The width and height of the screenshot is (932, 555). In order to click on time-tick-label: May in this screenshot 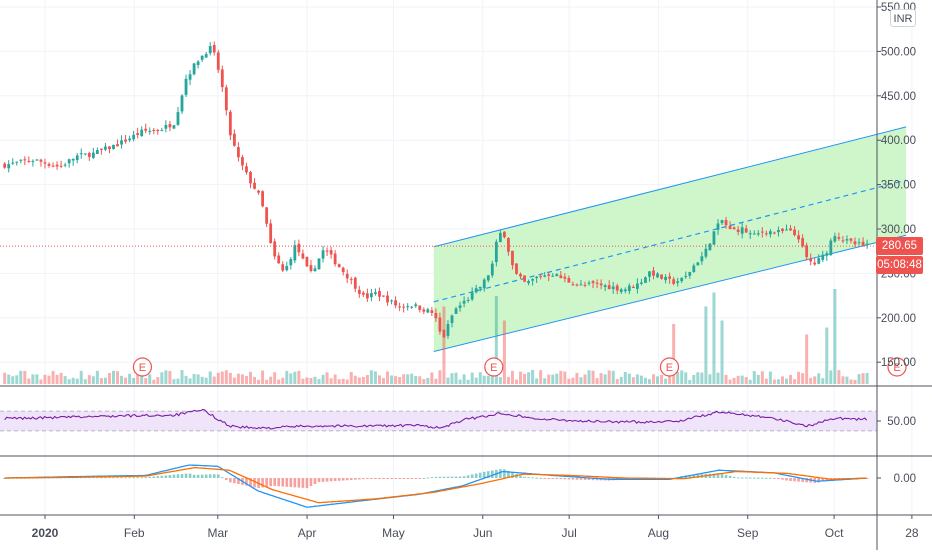, I will do `click(393, 533)`.